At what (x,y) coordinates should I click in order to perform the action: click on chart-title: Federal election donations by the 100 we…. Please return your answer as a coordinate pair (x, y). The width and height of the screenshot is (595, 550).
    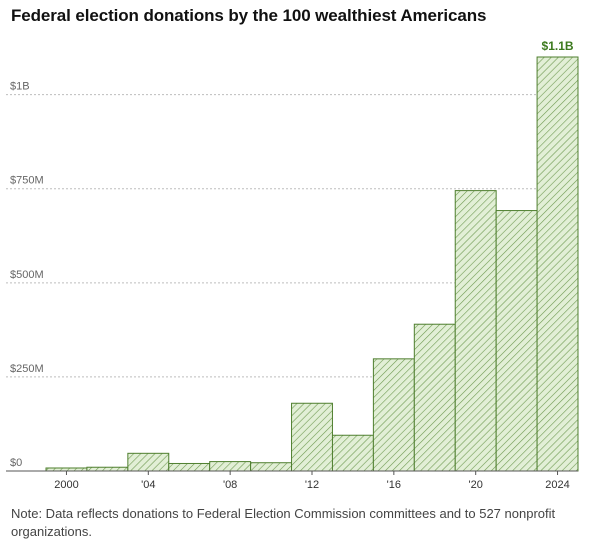
    Looking at the image, I should click on (249, 15).